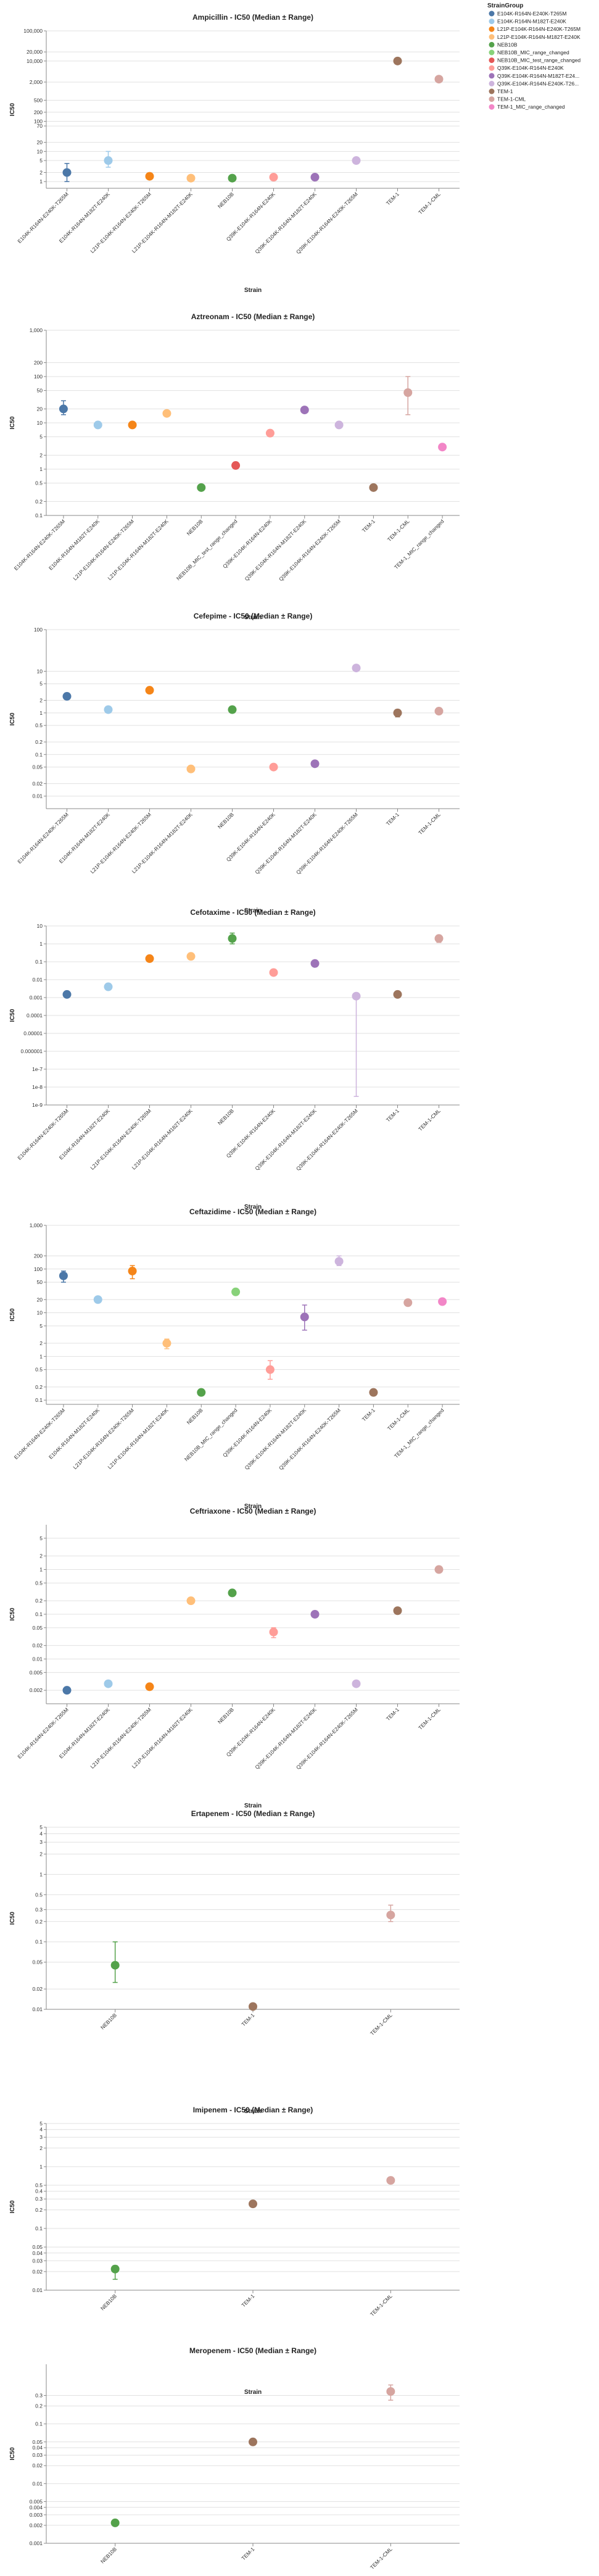  Describe the element at coordinates (37, 2466) in the screenshot. I see `y-tick-label: 0.02` at that location.